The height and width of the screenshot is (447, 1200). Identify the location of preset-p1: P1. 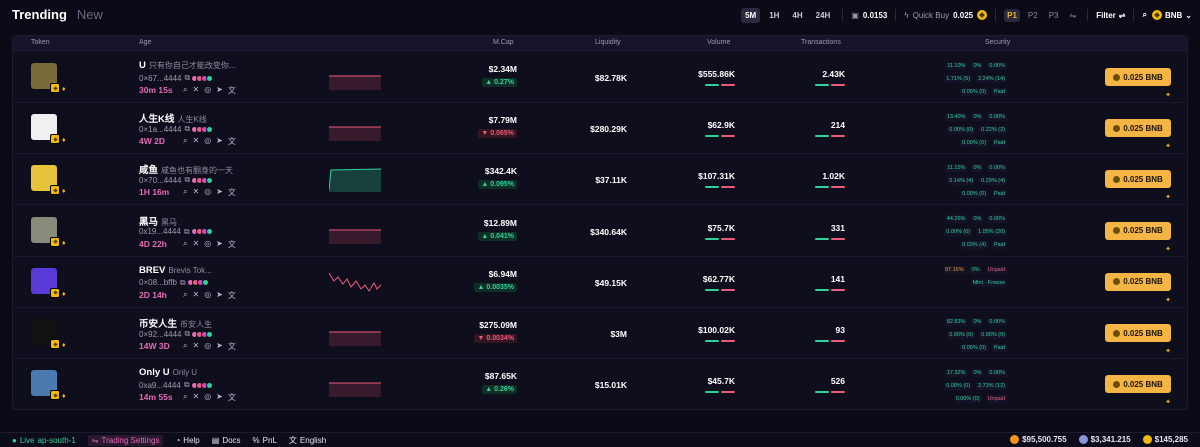
(1012, 15).